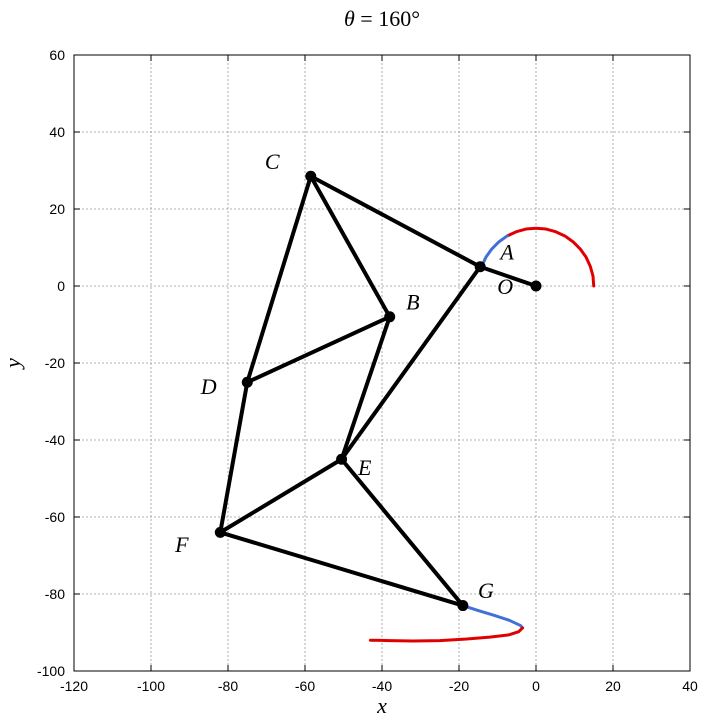 This screenshot has height=720, width=720. Describe the element at coordinates (151, 686) in the screenshot. I see `x-tick-label: -100` at that location.